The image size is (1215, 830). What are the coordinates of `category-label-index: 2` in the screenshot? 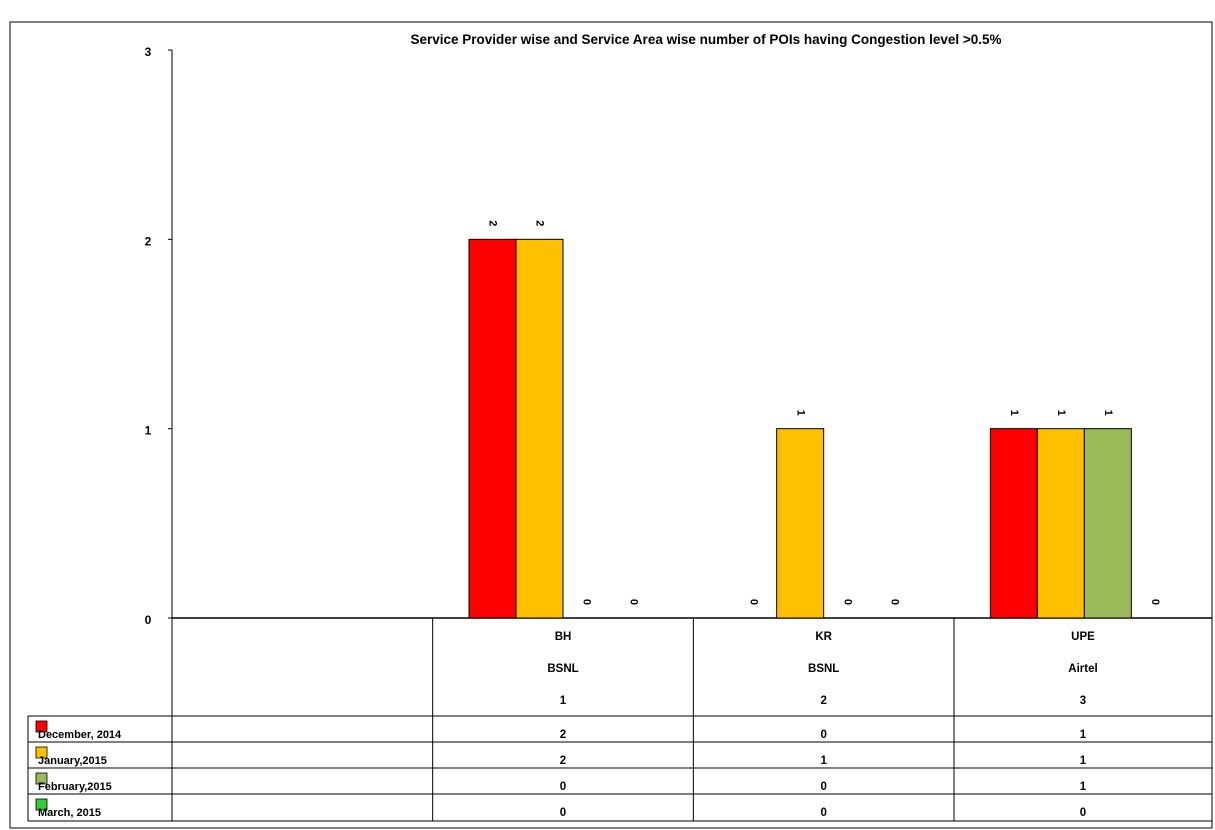 It's located at (823, 701).